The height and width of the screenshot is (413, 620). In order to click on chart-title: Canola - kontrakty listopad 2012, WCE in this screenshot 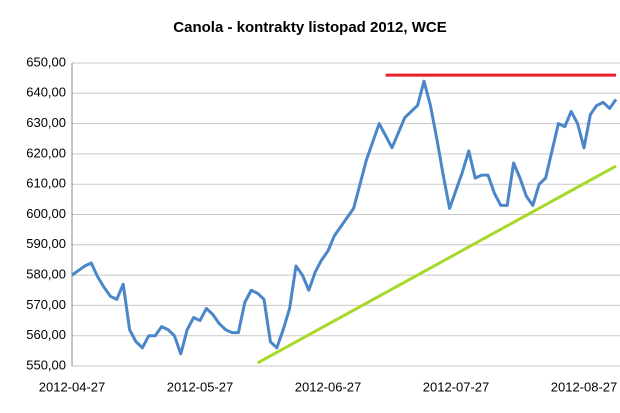, I will do `click(309, 27)`.